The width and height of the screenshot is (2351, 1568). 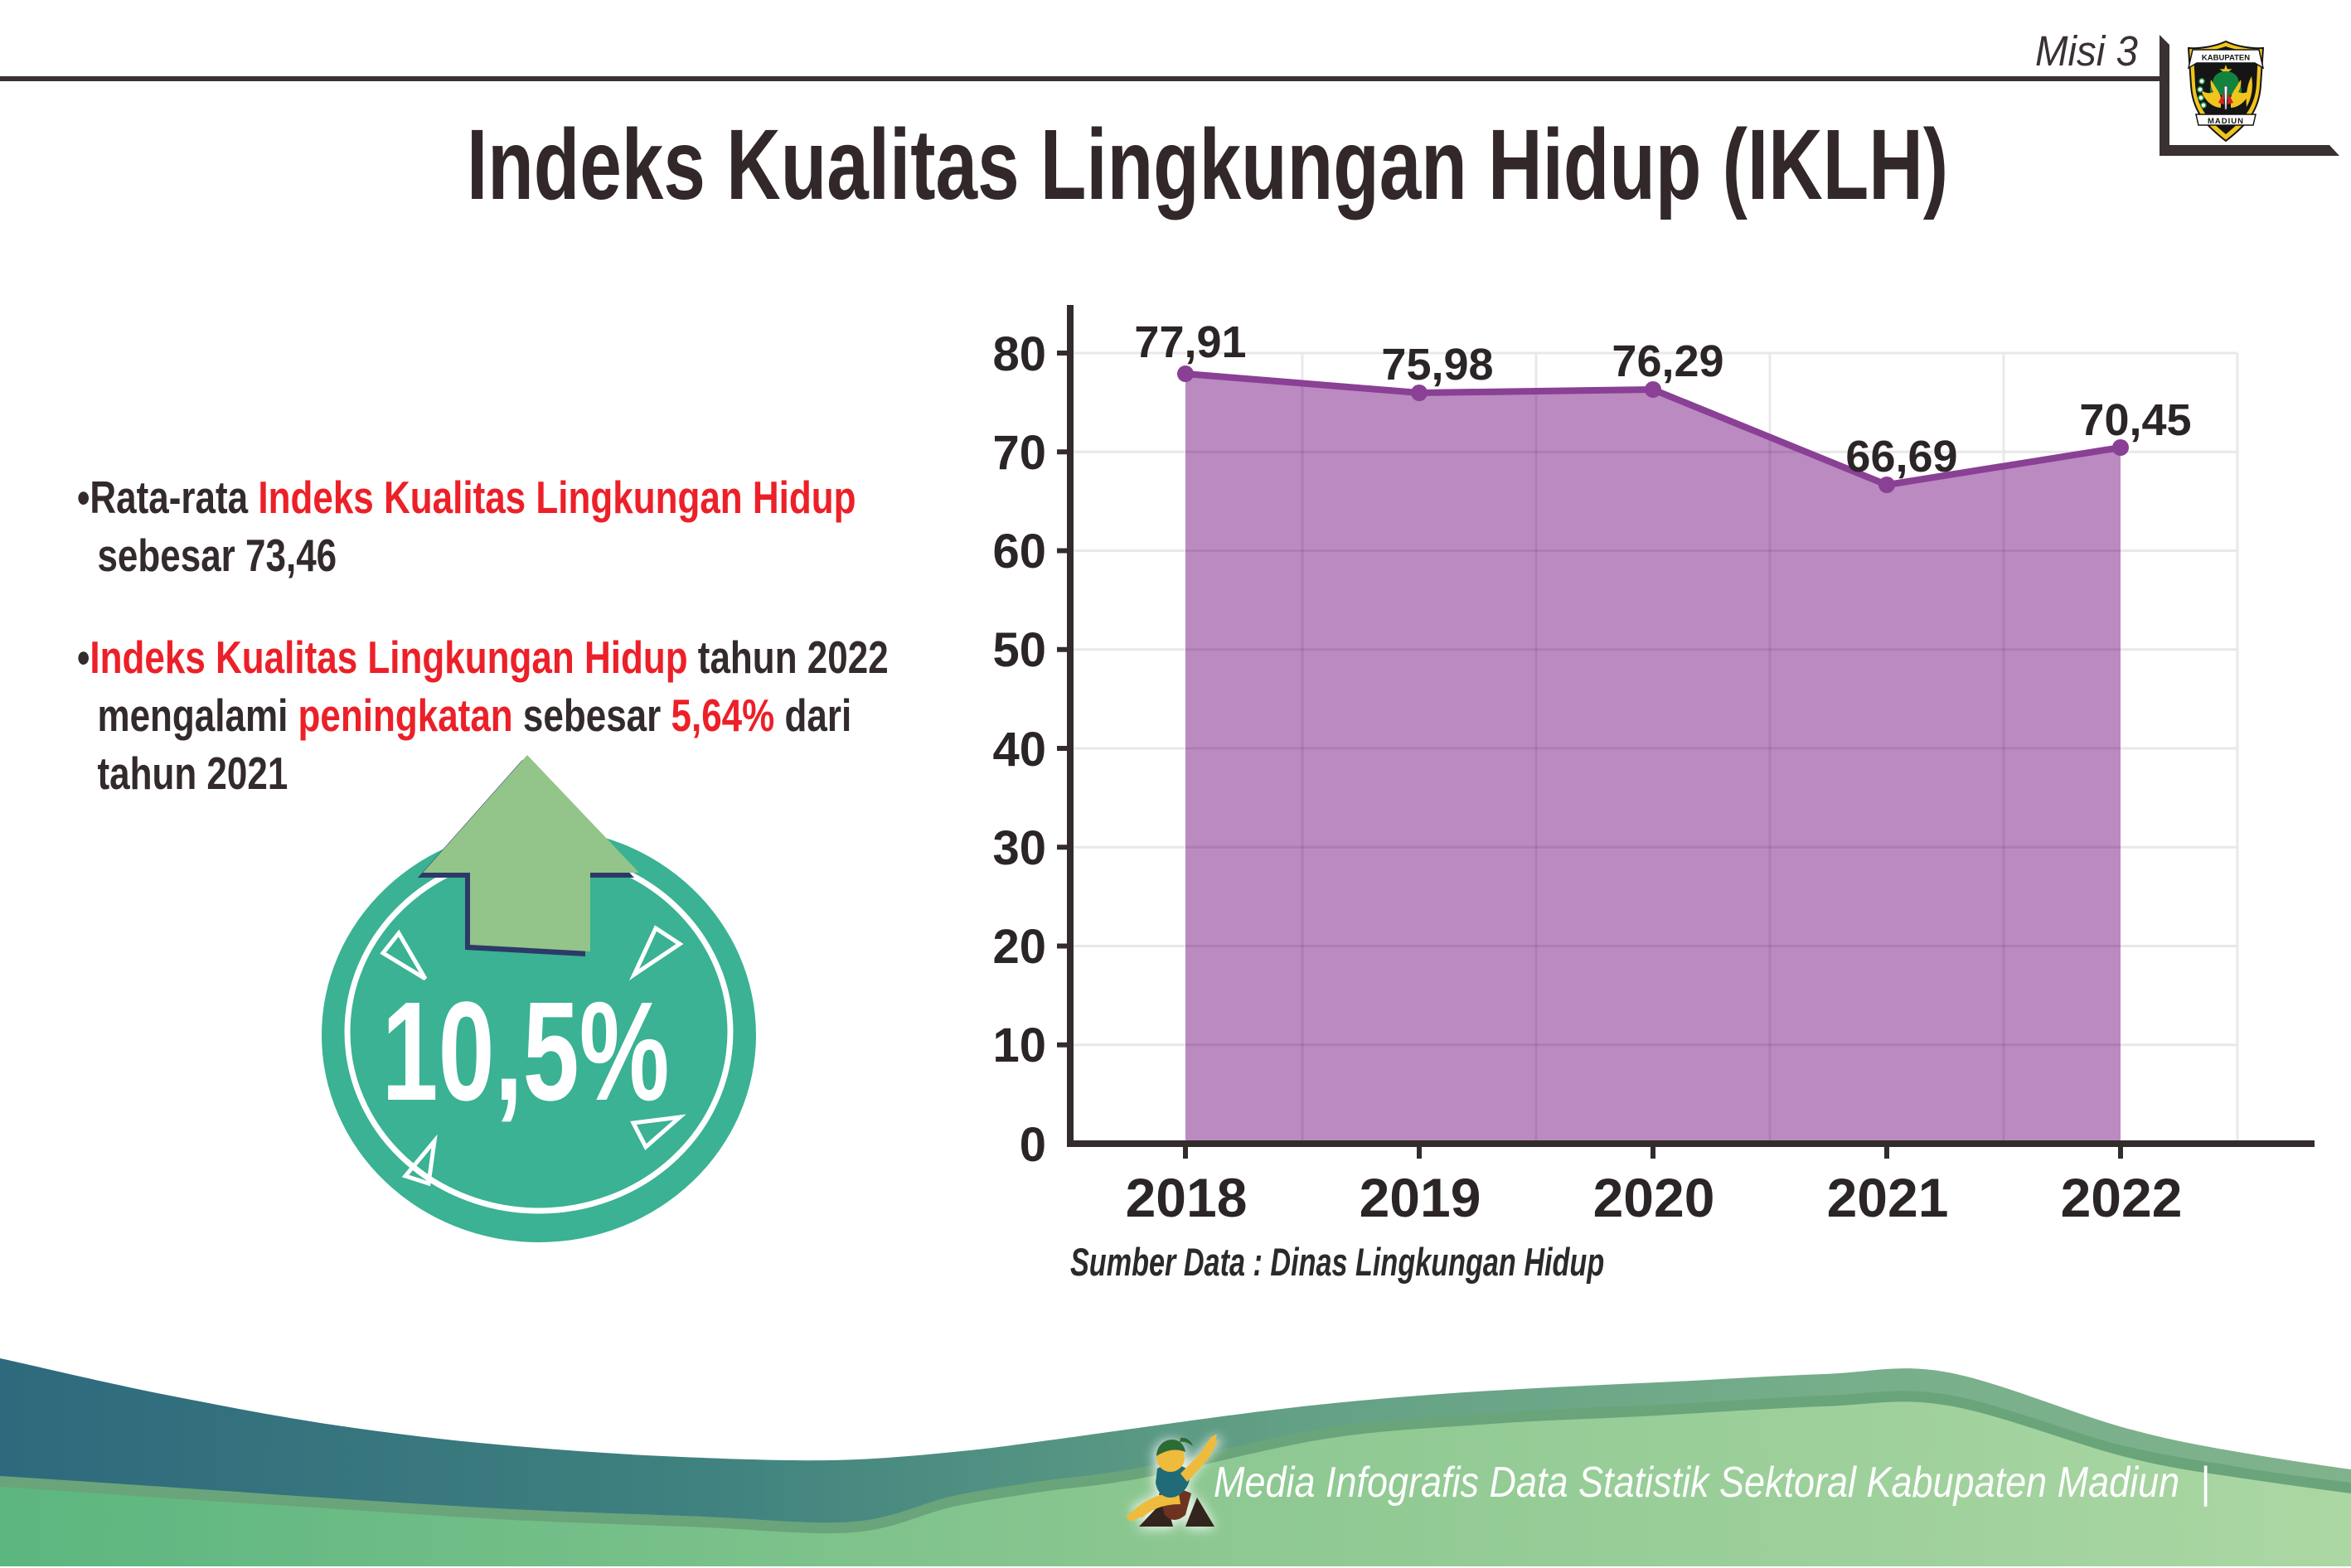 I want to click on svg-text: 70, so click(x=1019, y=453).